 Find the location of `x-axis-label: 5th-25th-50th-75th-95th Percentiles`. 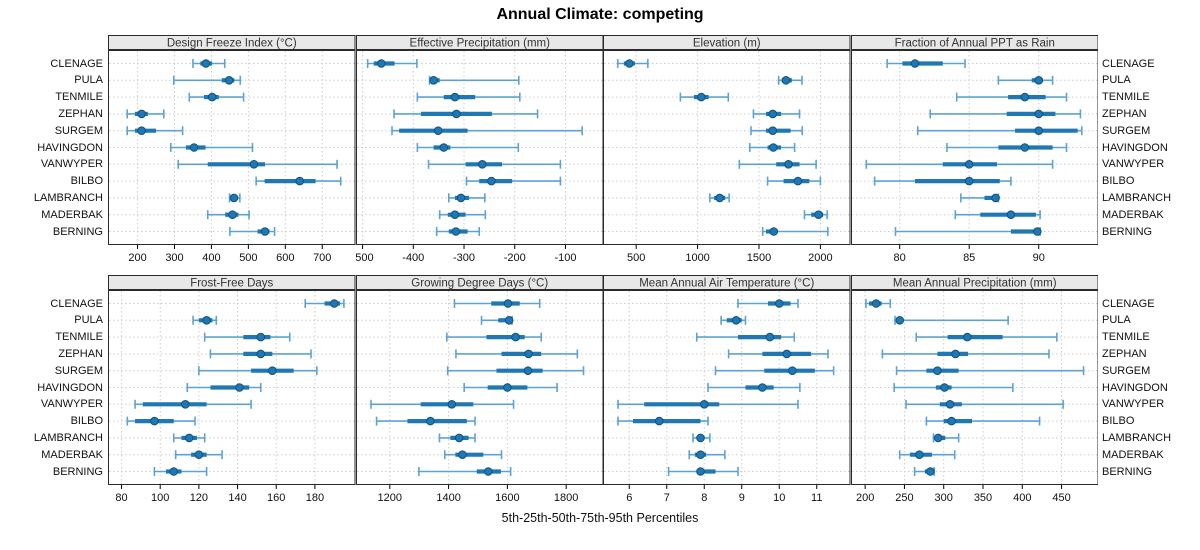

x-axis-label: 5th-25th-50th-75th-95th Percentiles is located at coordinates (600, 518).